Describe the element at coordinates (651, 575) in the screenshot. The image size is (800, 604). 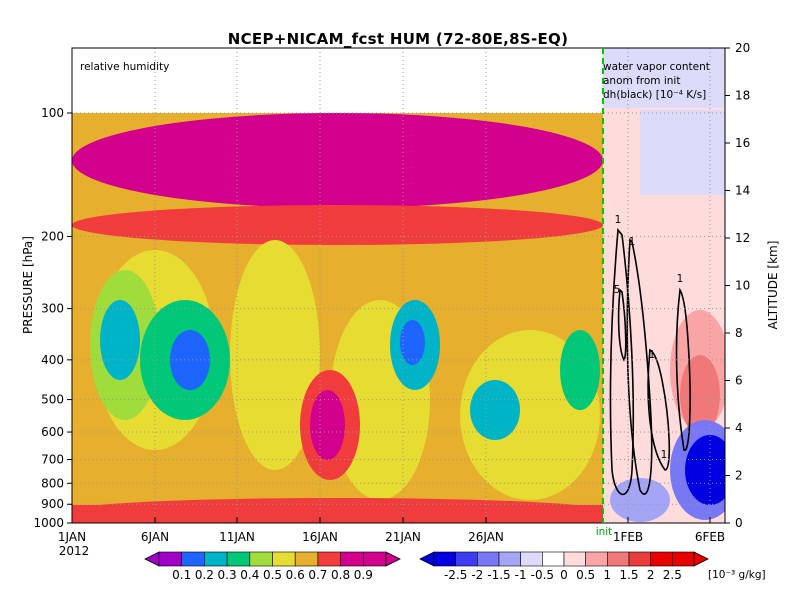
I see `anom-colorbar-label: 2` at that location.